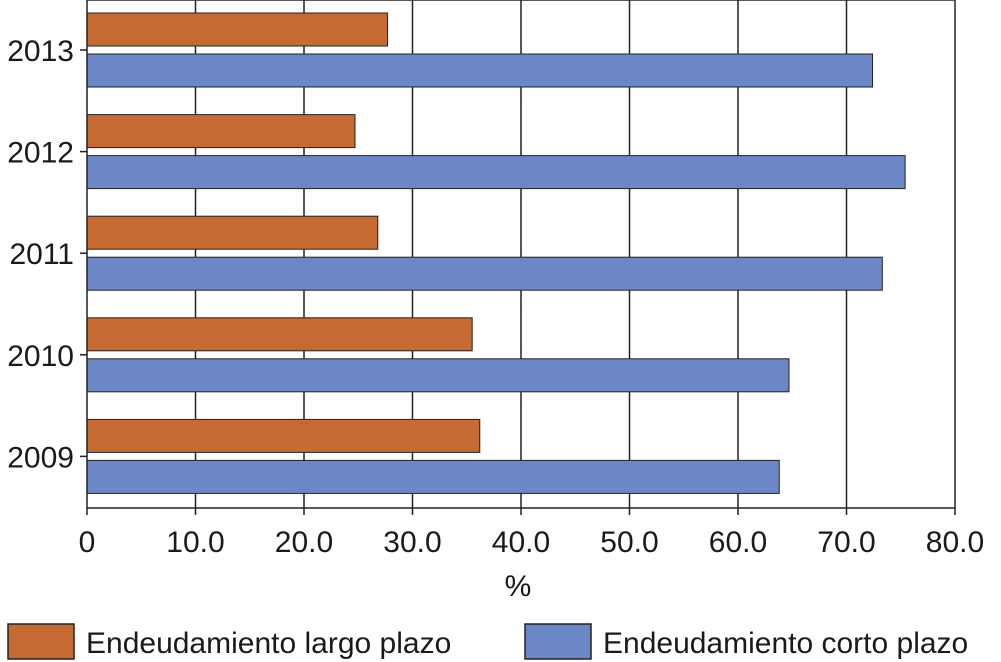 This screenshot has width=1001, height=662. I want to click on x-tick-label: 40.0, so click(521, 542).